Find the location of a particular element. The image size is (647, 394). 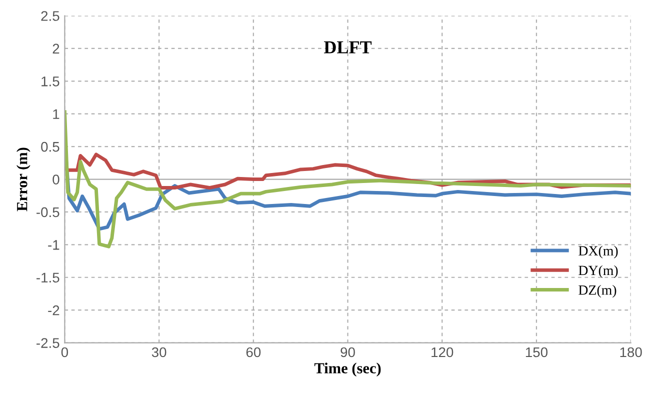

text: DLFT is located at coordinates (348, 47).